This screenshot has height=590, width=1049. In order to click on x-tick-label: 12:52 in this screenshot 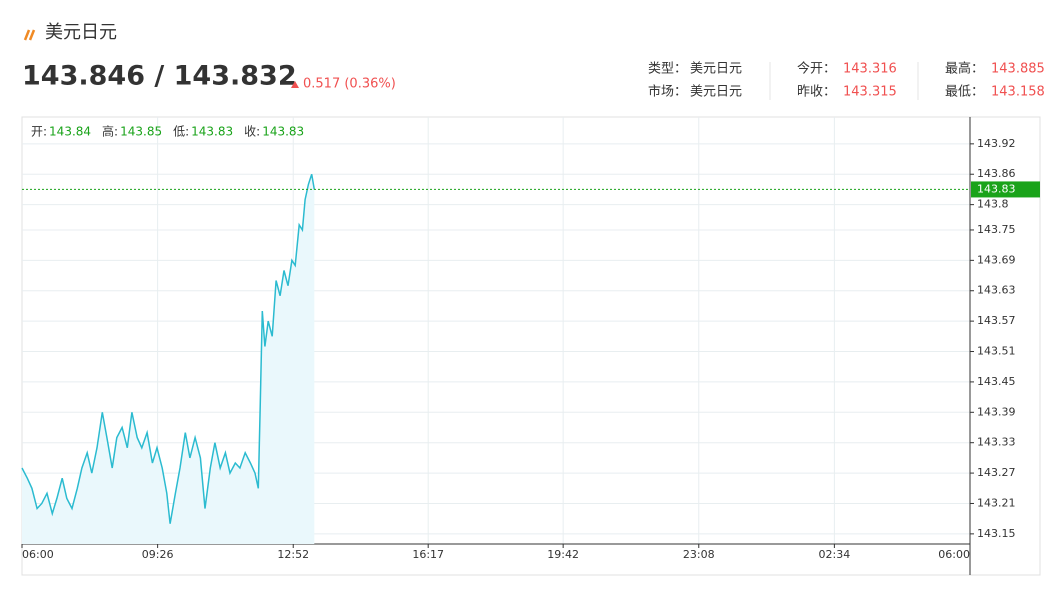, I will do `click(293, 554)`.